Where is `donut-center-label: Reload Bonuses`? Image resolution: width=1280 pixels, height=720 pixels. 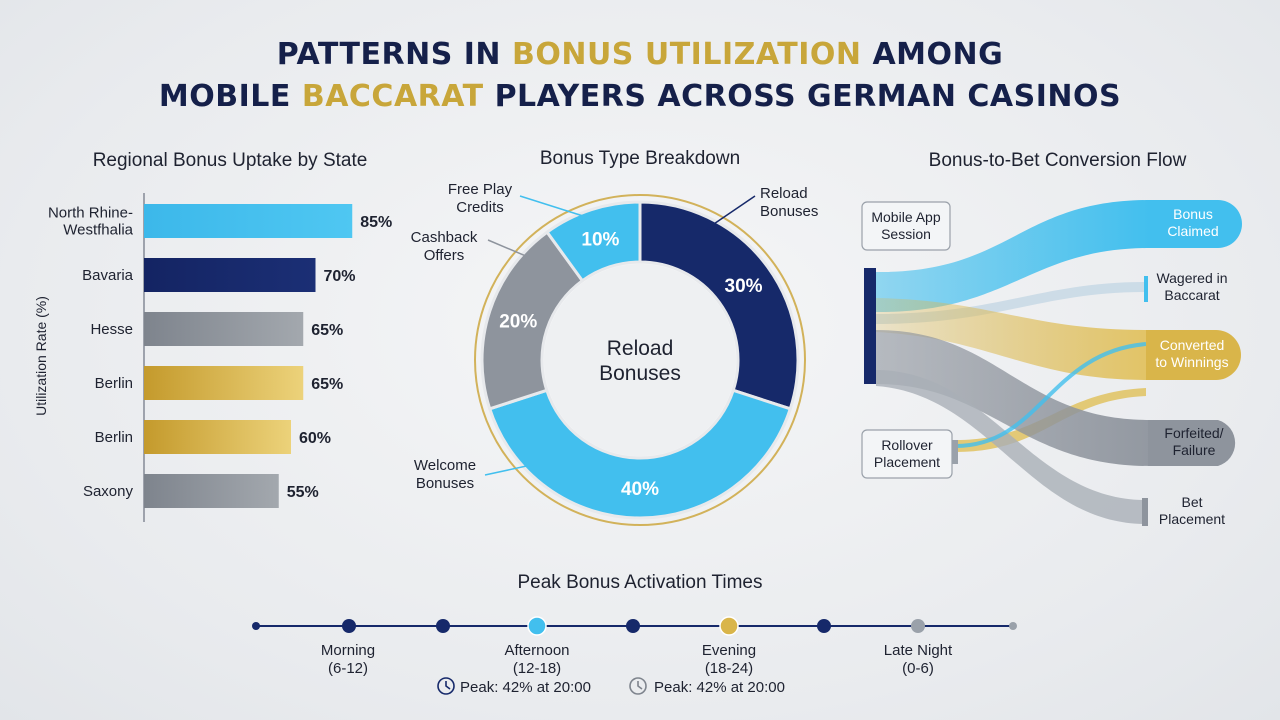
donut-center-label: Reload Bonuses is located at coordinates (640, 361).